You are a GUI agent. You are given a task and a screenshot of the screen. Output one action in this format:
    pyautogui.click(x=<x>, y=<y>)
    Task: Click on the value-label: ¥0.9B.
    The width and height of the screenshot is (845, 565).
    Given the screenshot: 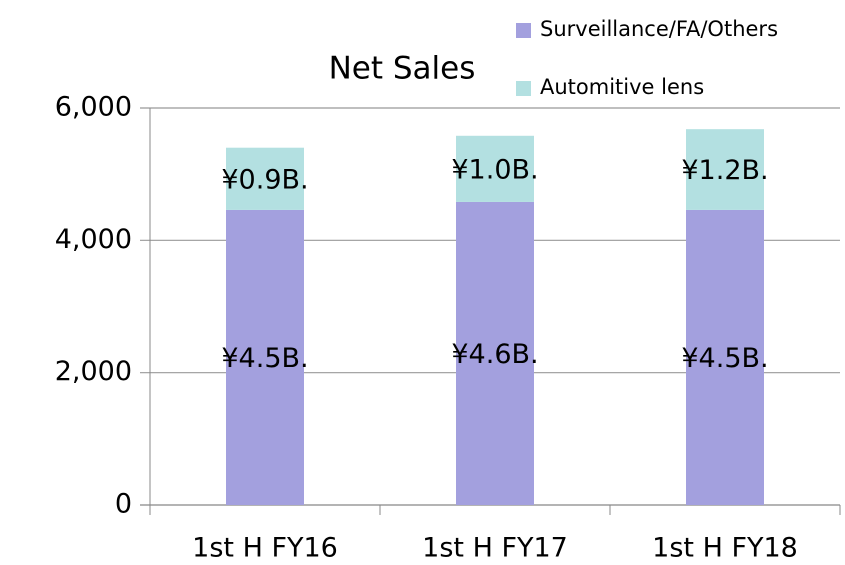 What is the action you would take?
    pyautogui.click(x=264, y=179)
    